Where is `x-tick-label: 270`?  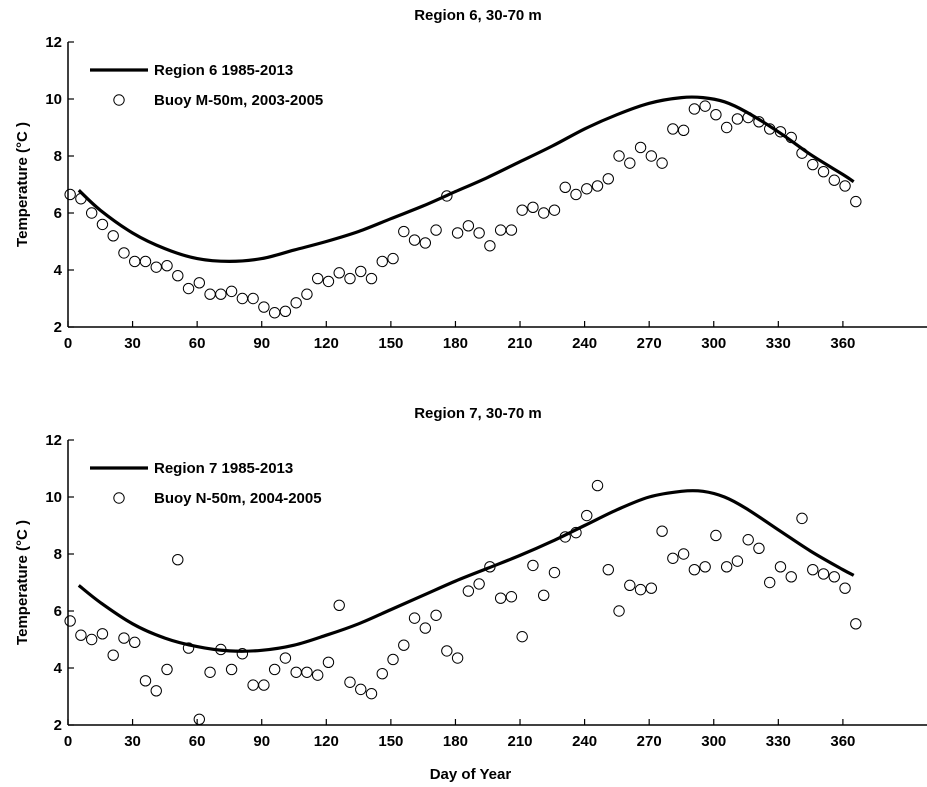
x-tick-label: 270 is located at coordinates (649, 343).